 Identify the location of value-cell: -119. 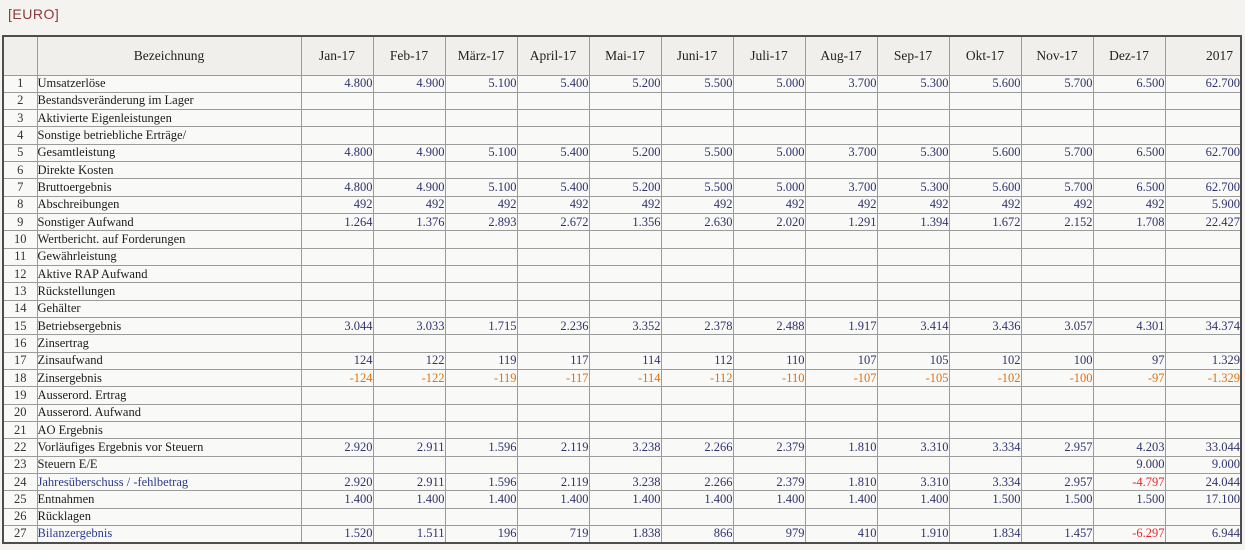
(481, 378).